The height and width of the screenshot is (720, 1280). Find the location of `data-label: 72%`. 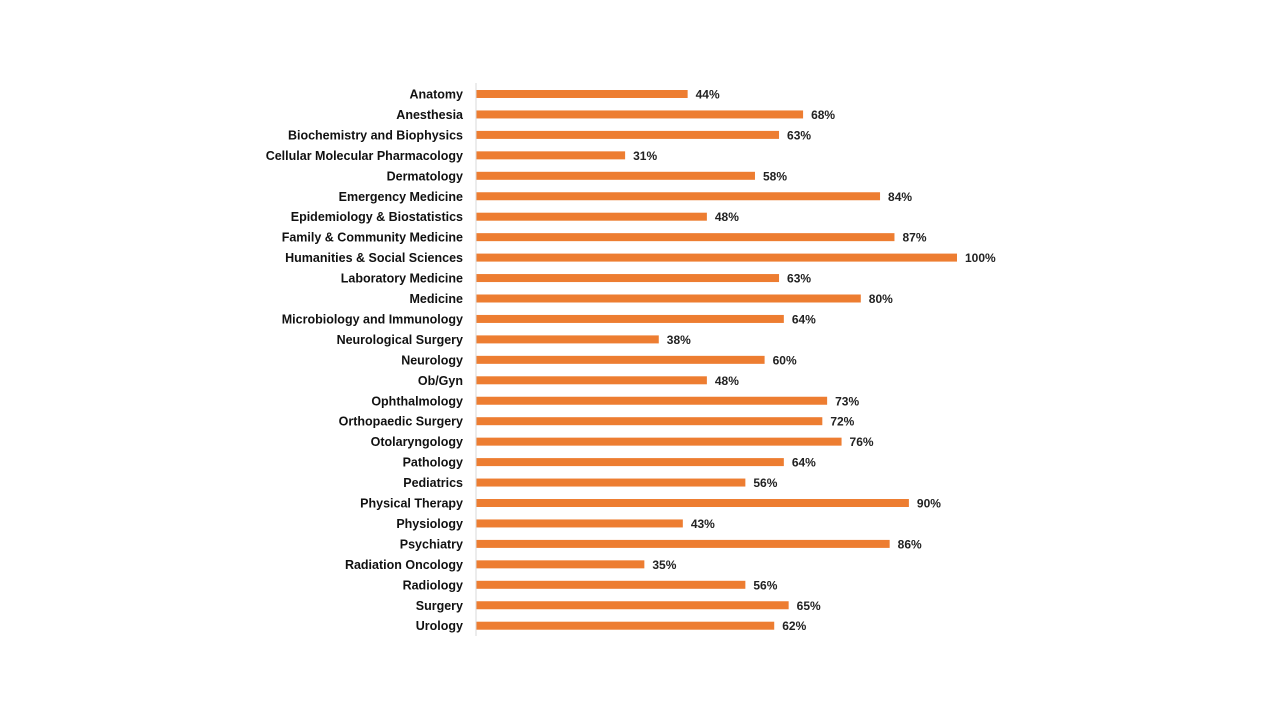

data-label: 72% is located at coordinates (842, 422).